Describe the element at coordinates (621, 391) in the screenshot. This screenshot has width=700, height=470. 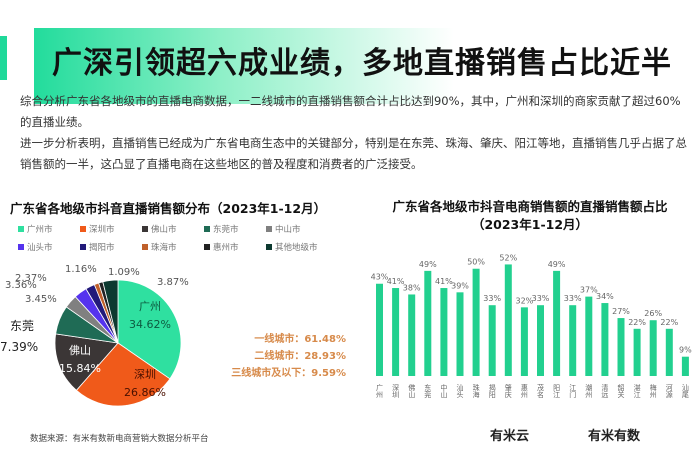
I see `bar-category-label: 韶关` at that location.